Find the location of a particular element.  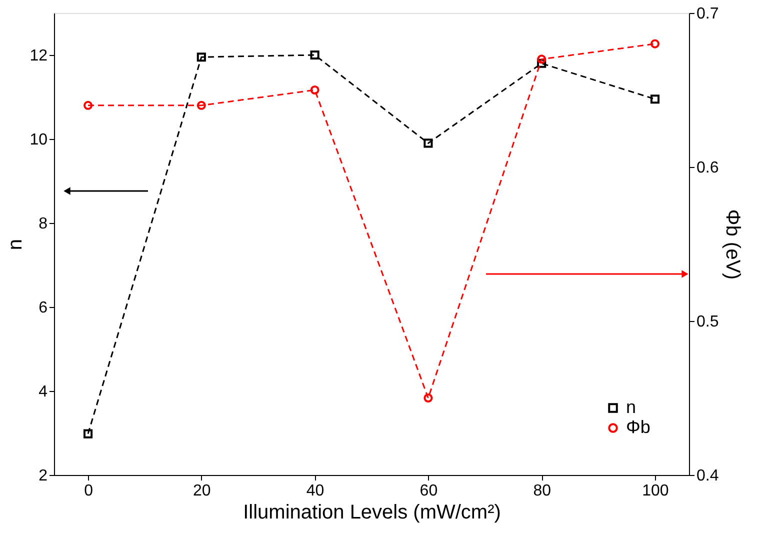

x-tick-label: 40 is located at coordinates (315, 491).